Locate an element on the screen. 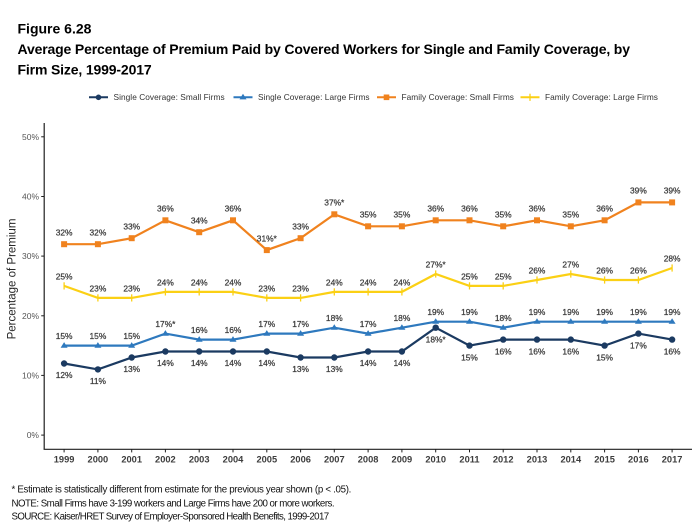  svg-text: Family Coverage: Small Firms is located at coordinates (458, 97).